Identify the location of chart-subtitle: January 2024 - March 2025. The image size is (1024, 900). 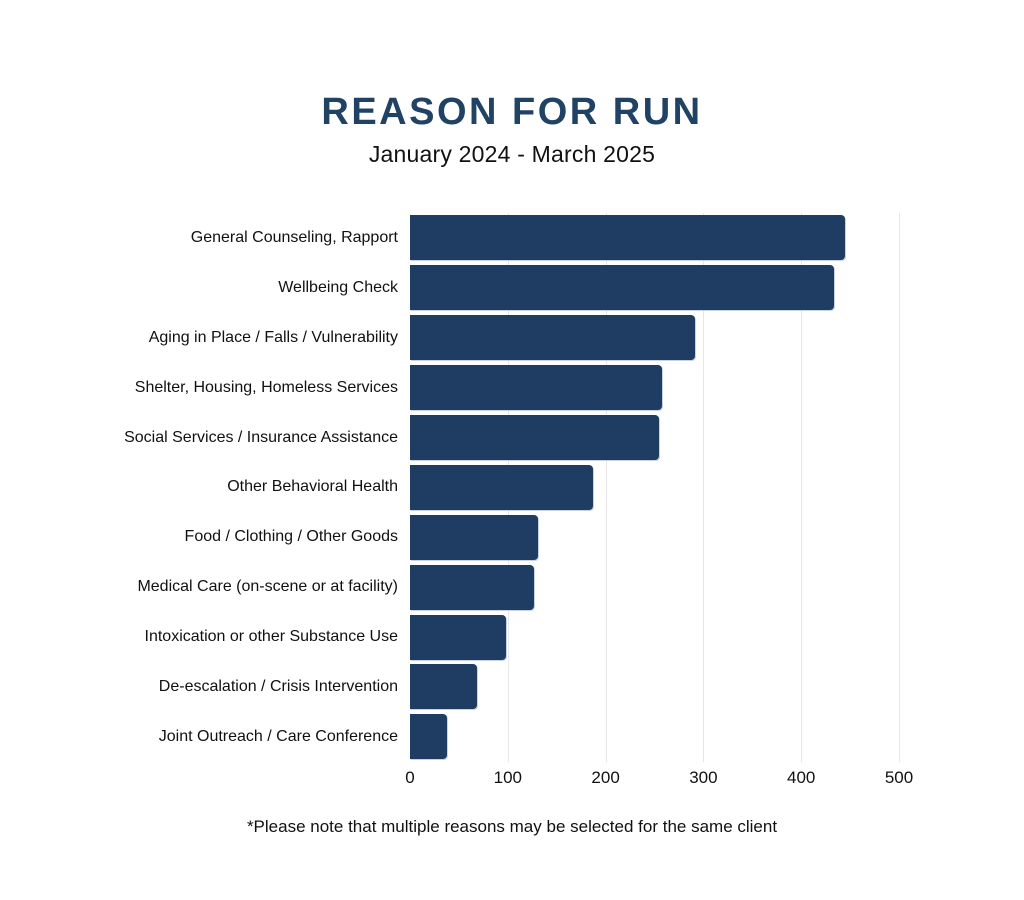
(512, 153).